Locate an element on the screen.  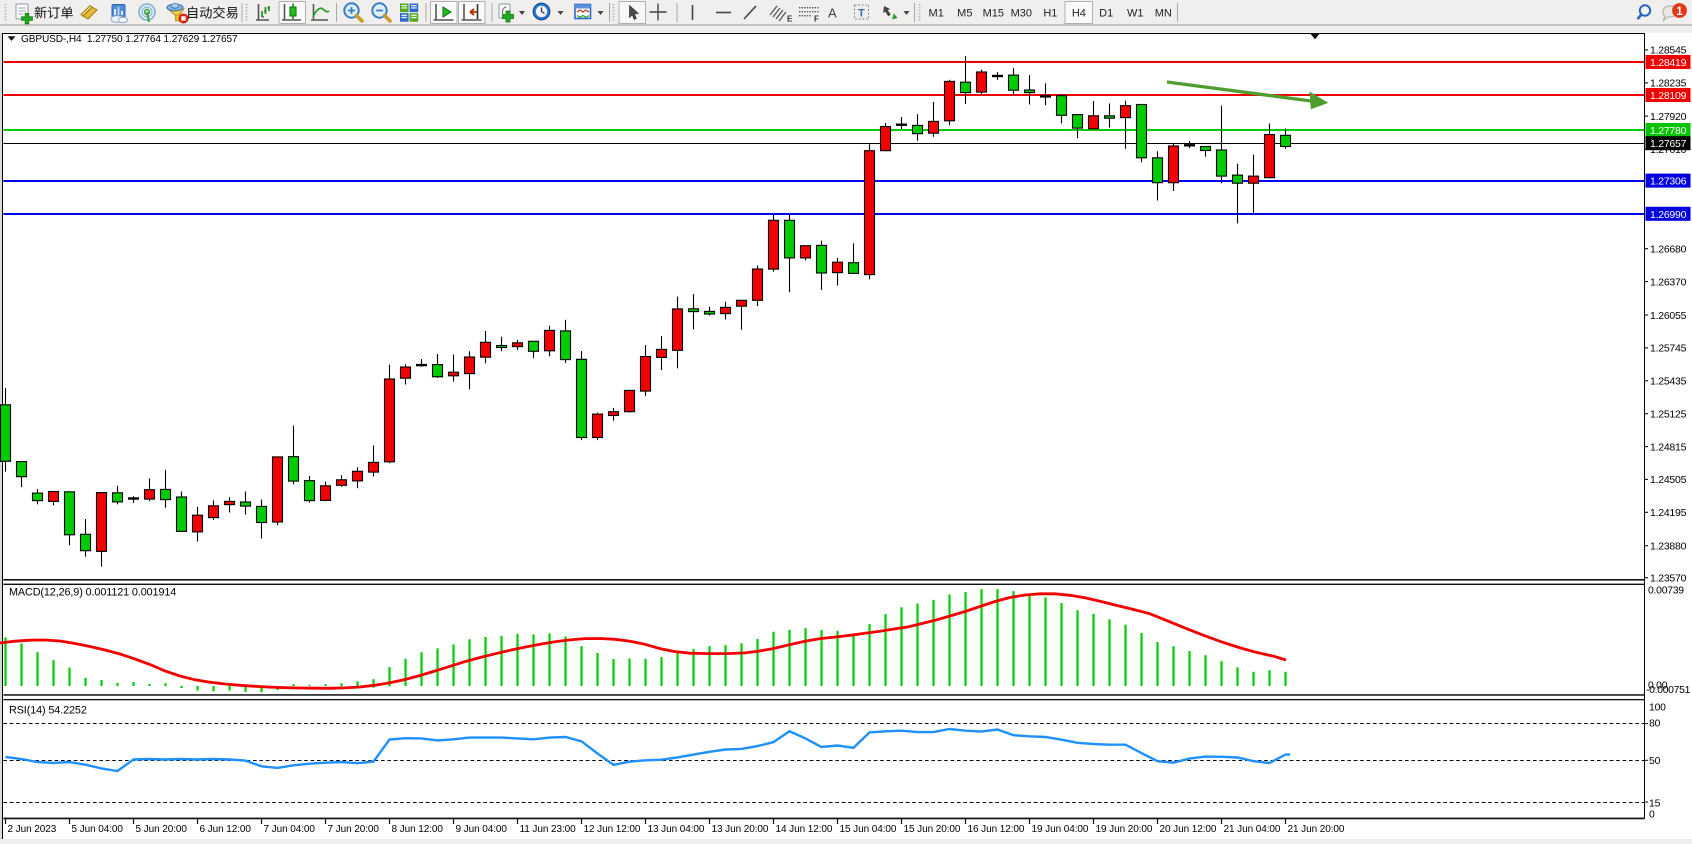
svg-text: 1 is located at coordinates (1679, 12).